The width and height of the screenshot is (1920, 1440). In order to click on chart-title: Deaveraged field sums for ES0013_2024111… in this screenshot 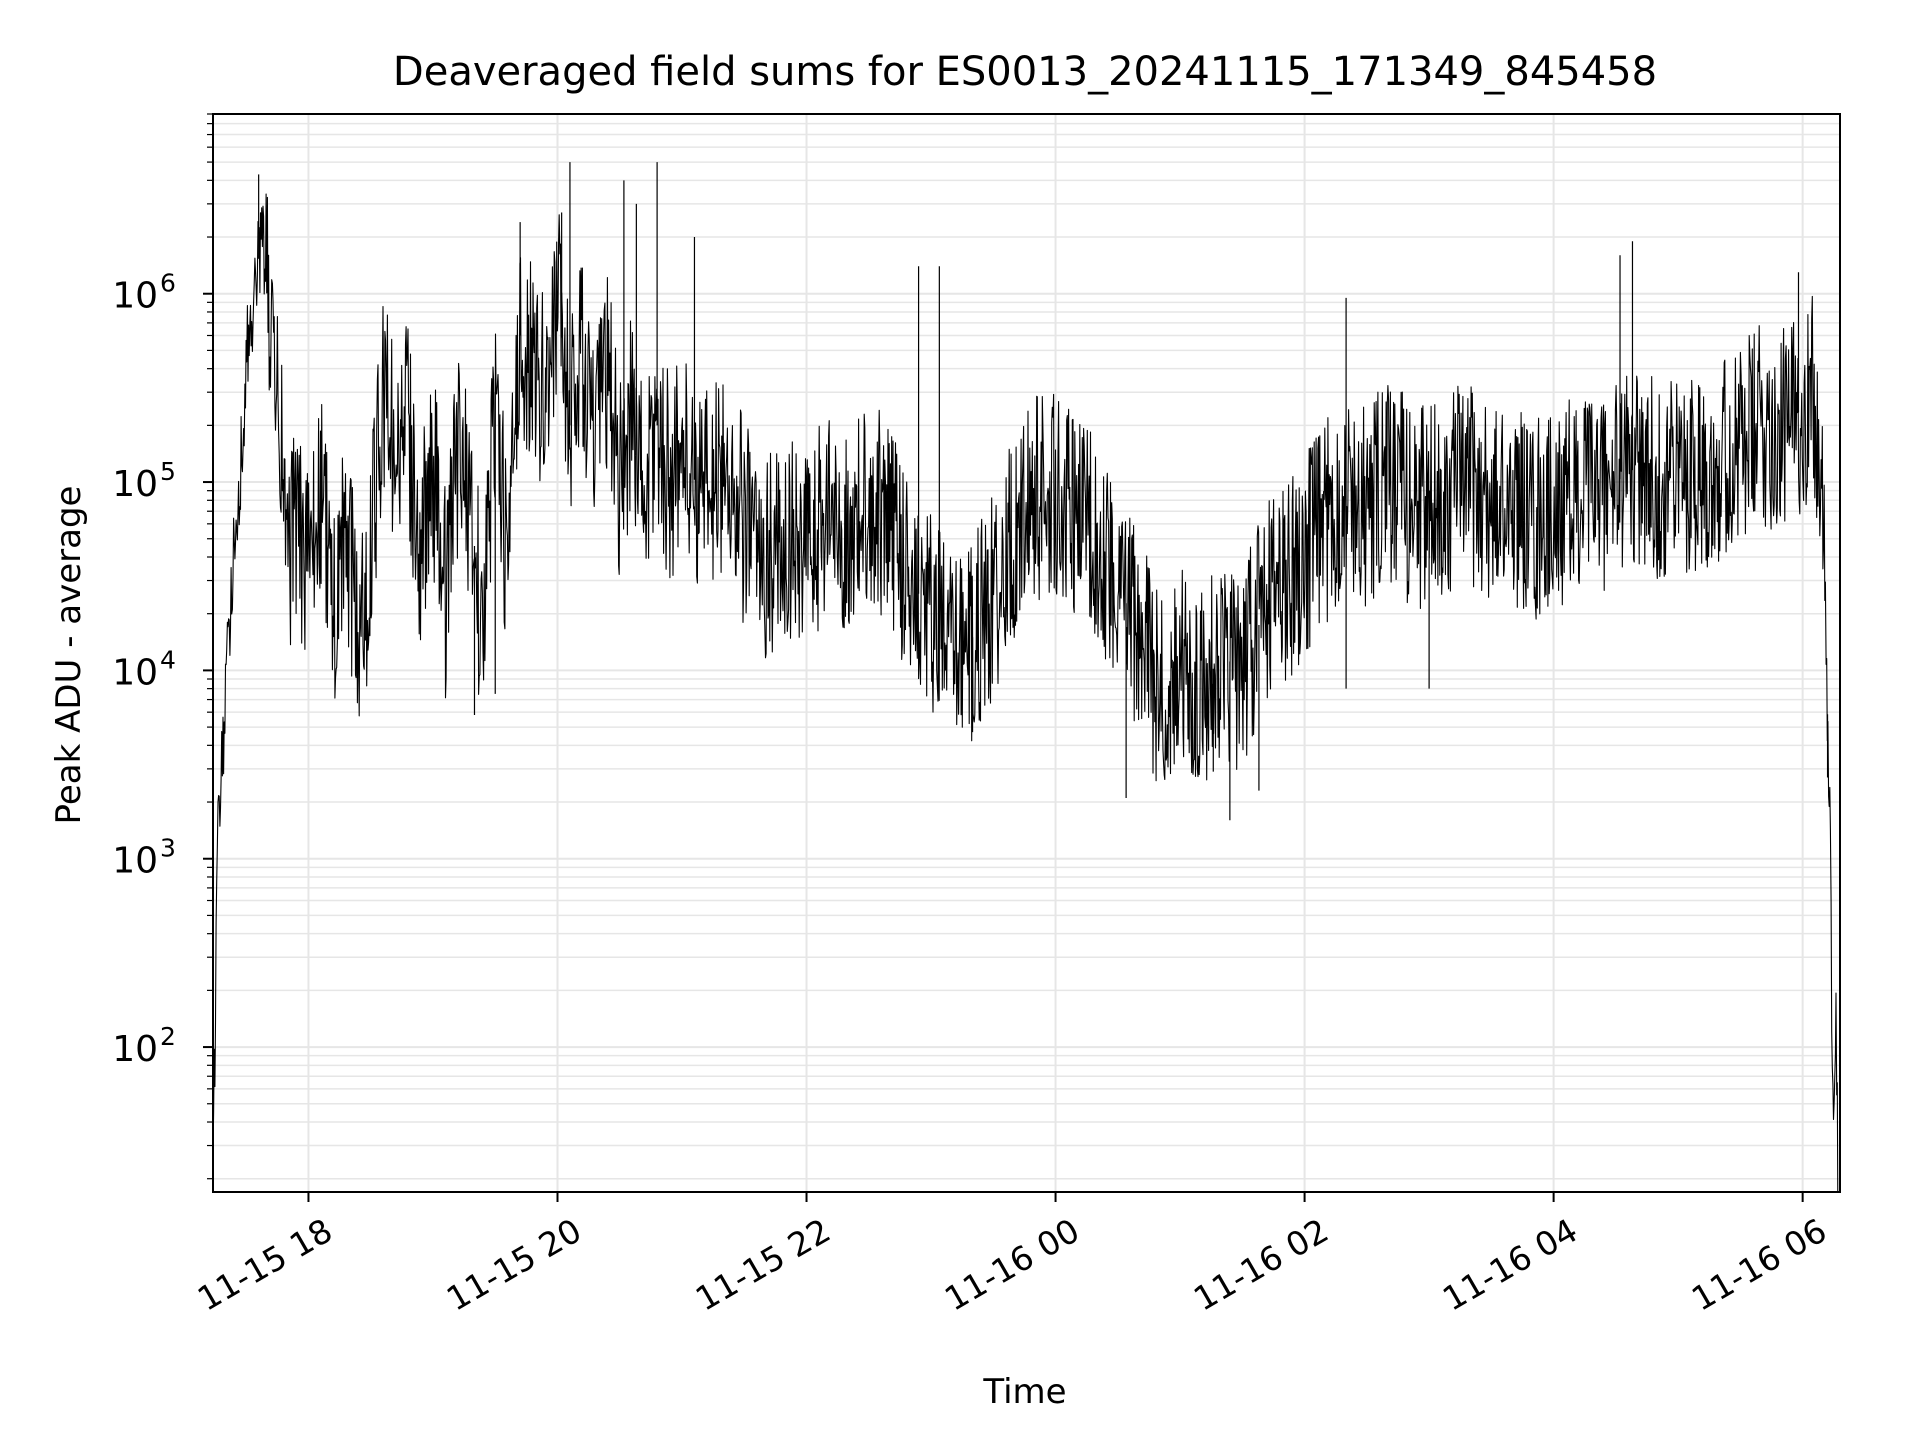, I will do `click(1025, 72)`.